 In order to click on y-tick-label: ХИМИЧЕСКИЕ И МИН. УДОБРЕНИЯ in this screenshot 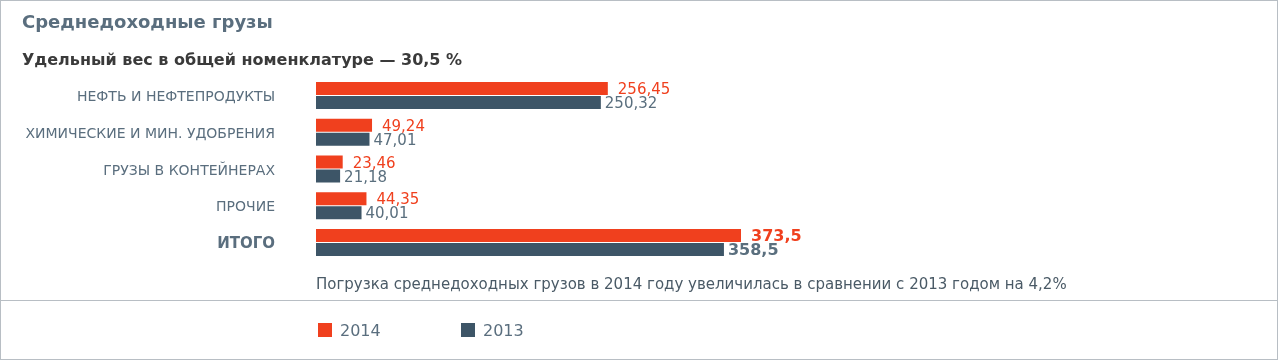, I will do `click(150, 132)`.